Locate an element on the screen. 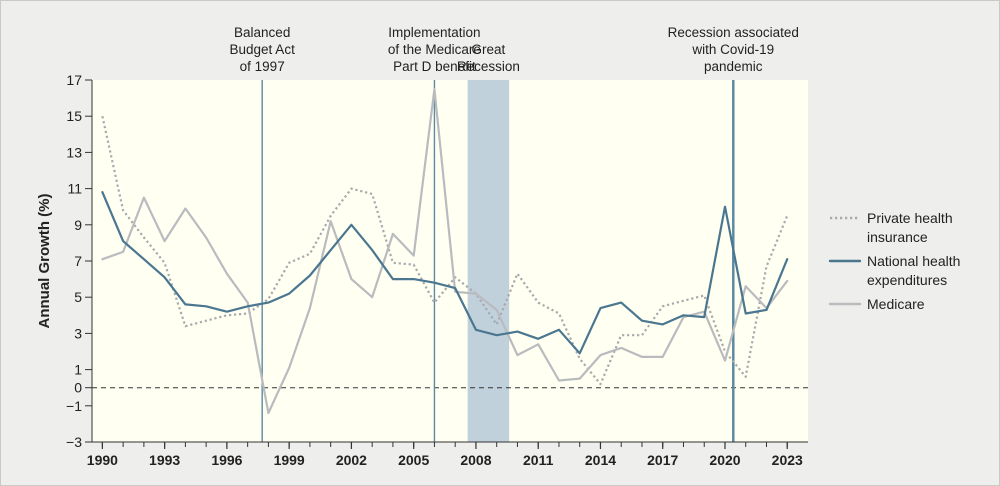 Image resolution: width=1000 pixels, height=486 pixels. x-tick-label: 2020 is located at coordinates (724, 460).